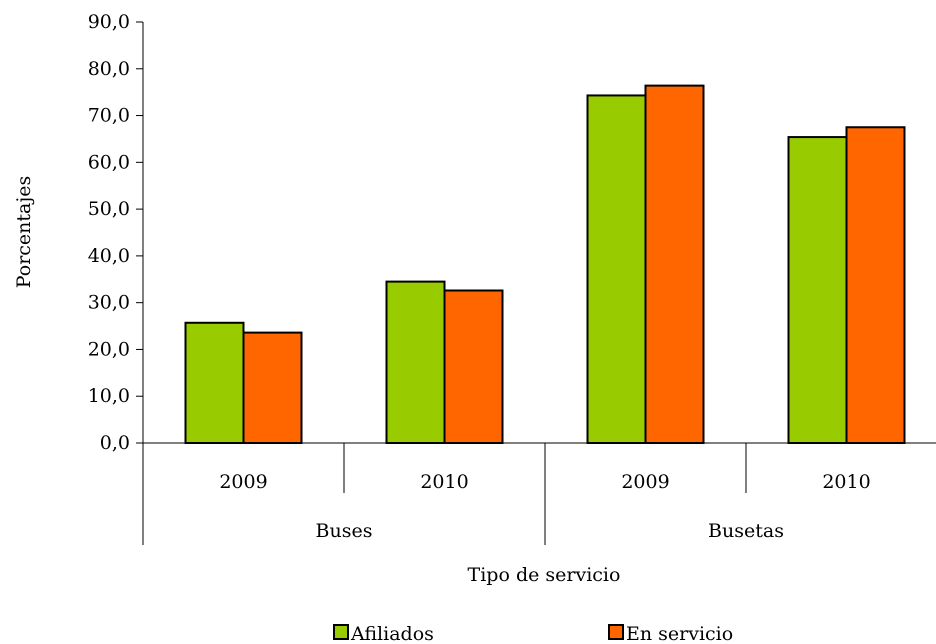  I want to click on legend: Afiliados En servicio, so click(533, 633).